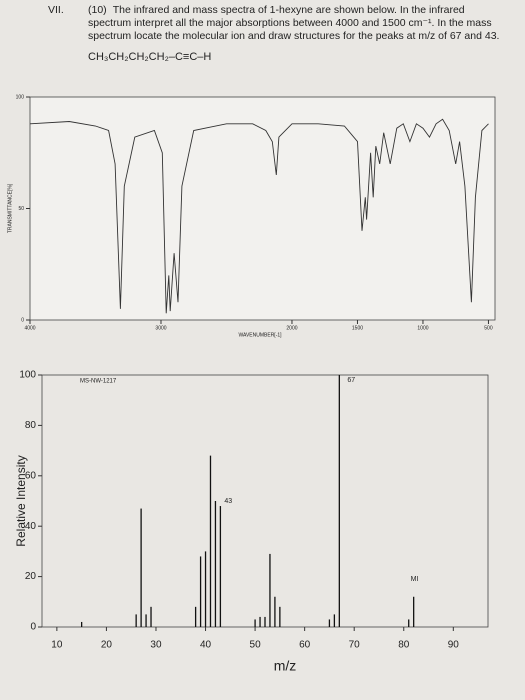 This screenshot has width=525, height=700. Describe the element at coordinates (291, 328) in the screenshot. I see `x-tick-label: 2000` at that location.